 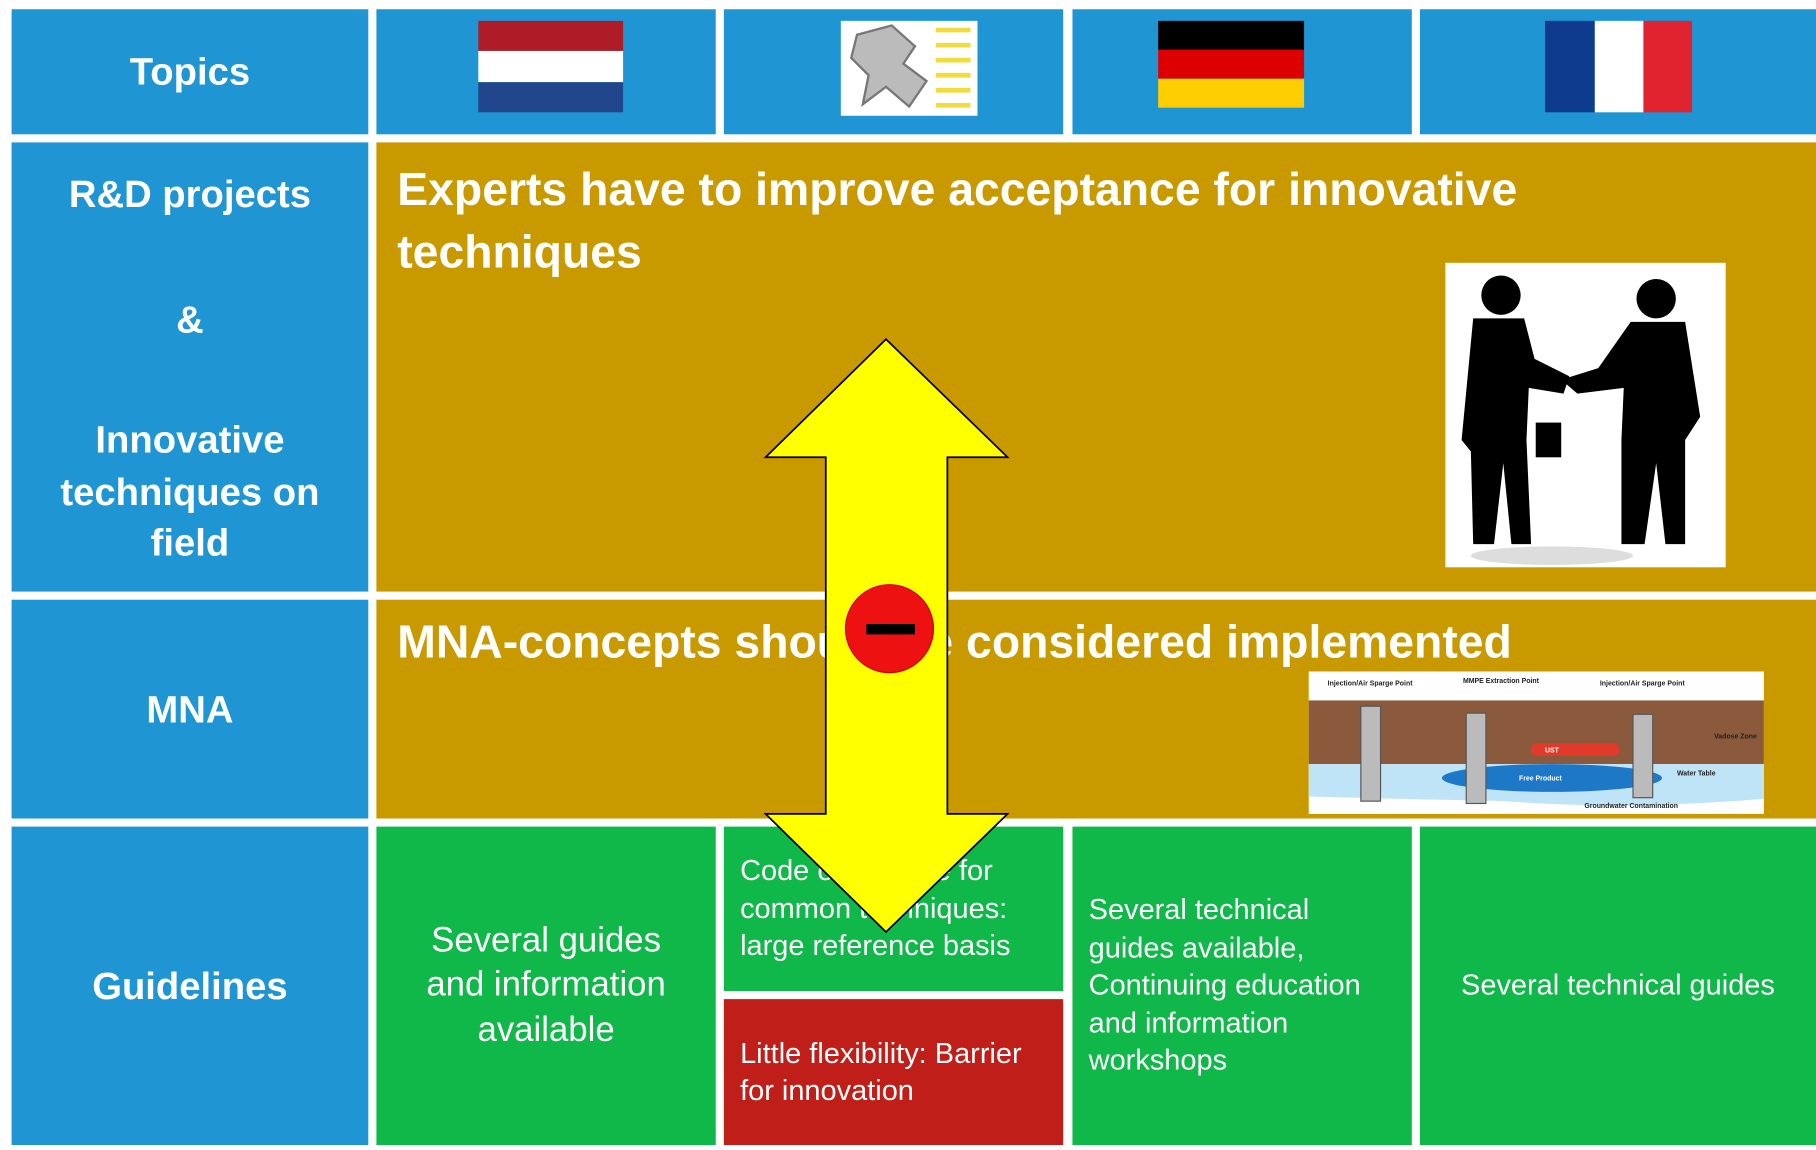 I want to click on row-label: MNA, so click(x=190, y=708).